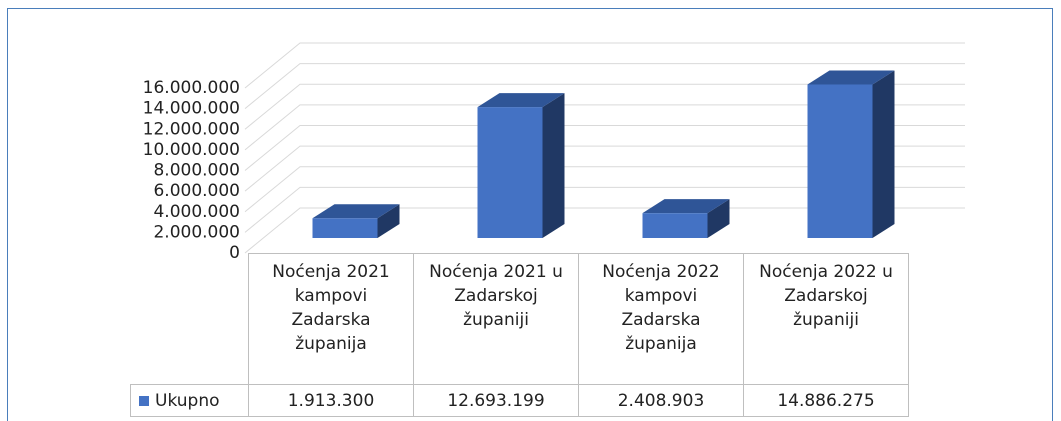  What do you see at coordinates (496, 400) in the screenshot?
I see `value-label: 12.693.199` at bounding box center [496, 400].